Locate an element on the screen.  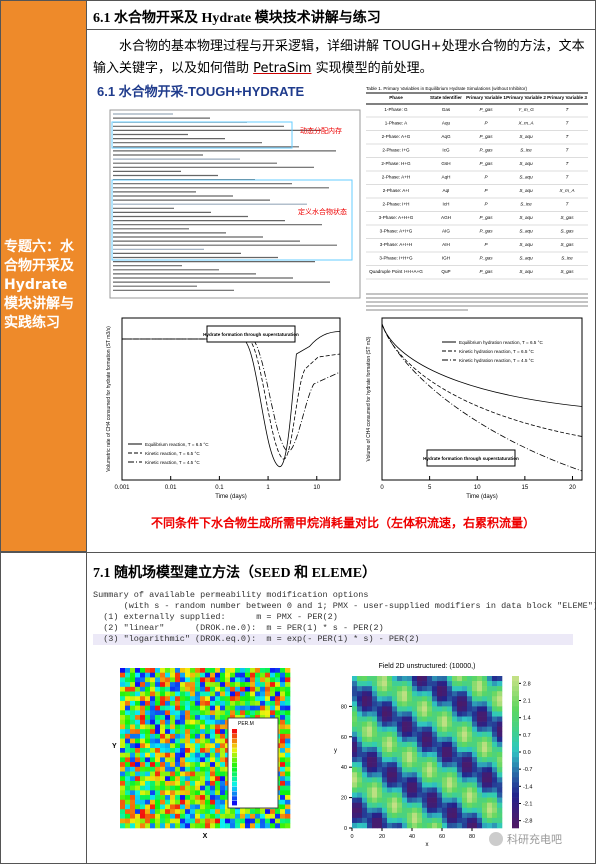
colorbar-tick-label: 2.1 is located at coordinates (527, 702).